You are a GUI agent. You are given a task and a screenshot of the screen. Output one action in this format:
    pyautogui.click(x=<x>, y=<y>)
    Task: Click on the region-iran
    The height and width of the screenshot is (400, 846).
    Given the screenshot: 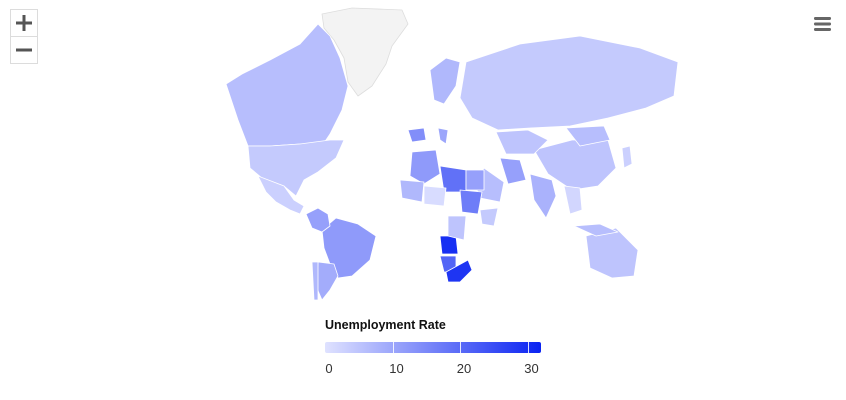 What is the action you would take?
    pyautogui.click(x=513, y=171)
    